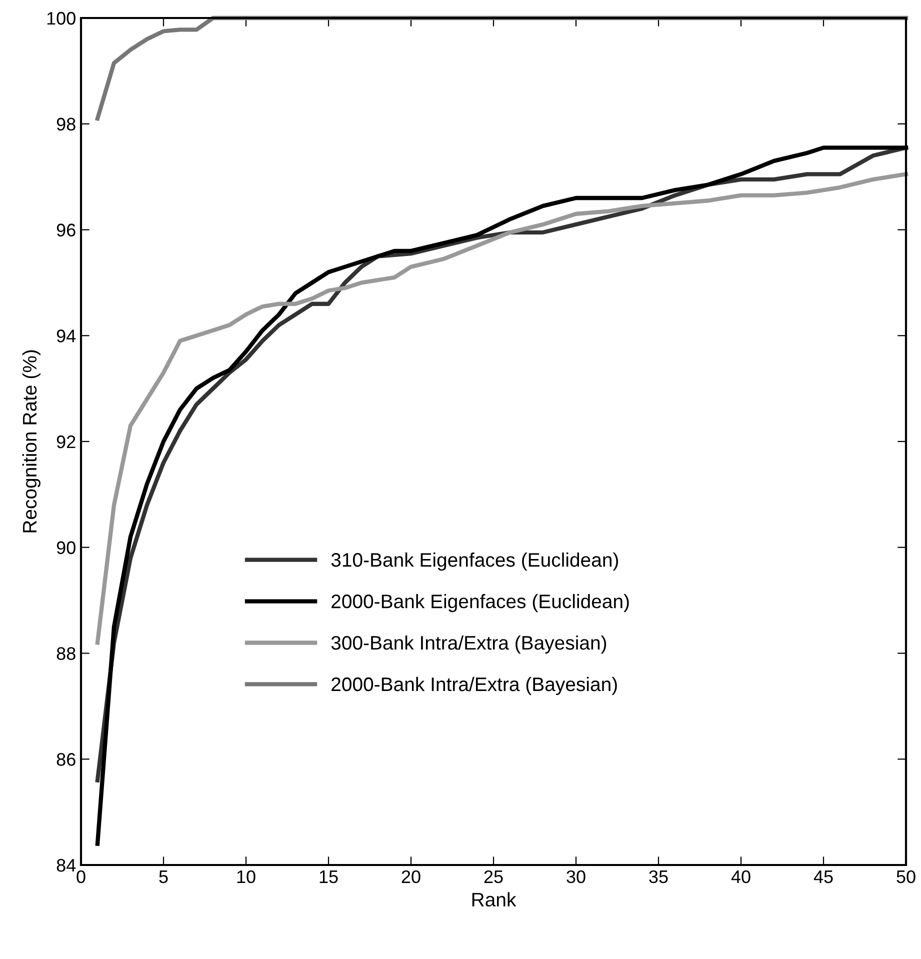 This screenshot has height=959, width=921. I want to click on x-tick-label: 50, so click(906, 877).